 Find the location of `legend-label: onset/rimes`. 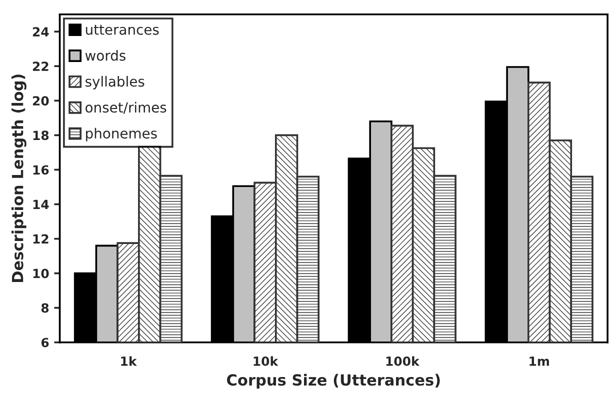

legend-label: onset/rimes is located at coordinates (126, 108).